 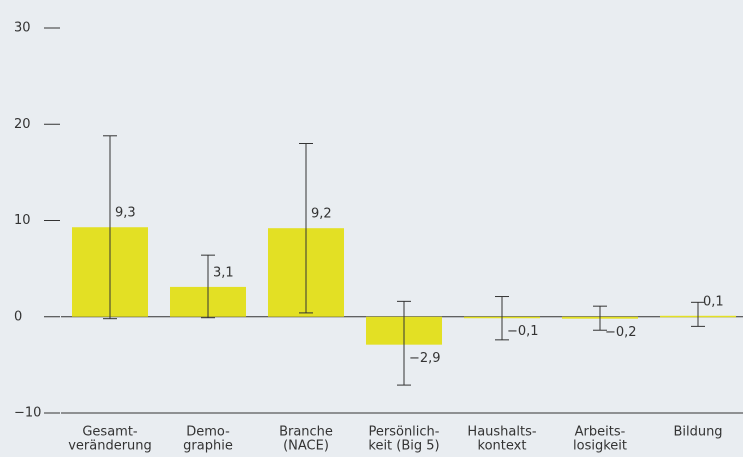 What do you see at coordinates (125, 213) in the screenshot?
I see `value-label: 9,3` at bounding box center [125, 213].